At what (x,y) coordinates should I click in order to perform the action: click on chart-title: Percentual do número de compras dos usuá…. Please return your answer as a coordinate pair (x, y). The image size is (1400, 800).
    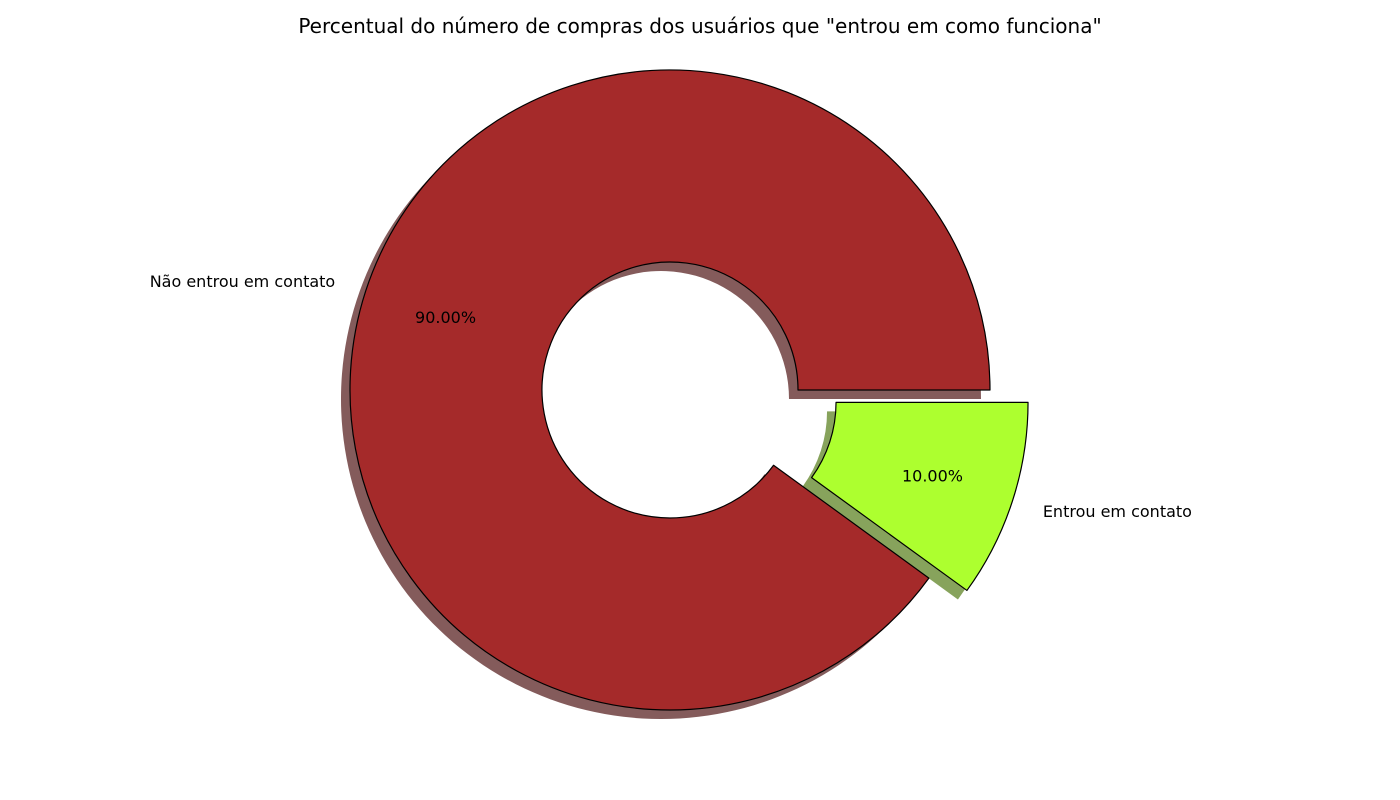
    Looking at the image, I should click on (699, 26).